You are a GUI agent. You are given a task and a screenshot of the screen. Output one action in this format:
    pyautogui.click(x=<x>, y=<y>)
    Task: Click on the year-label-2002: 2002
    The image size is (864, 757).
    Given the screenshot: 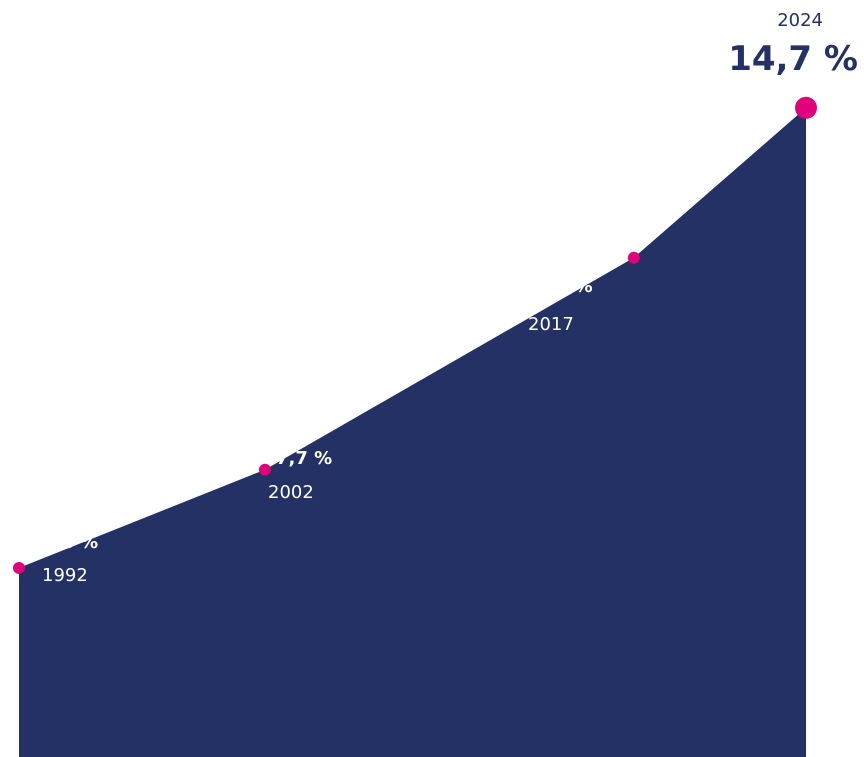 What is the action you would take?
    pyautogui.click(x=291, y=492)
    